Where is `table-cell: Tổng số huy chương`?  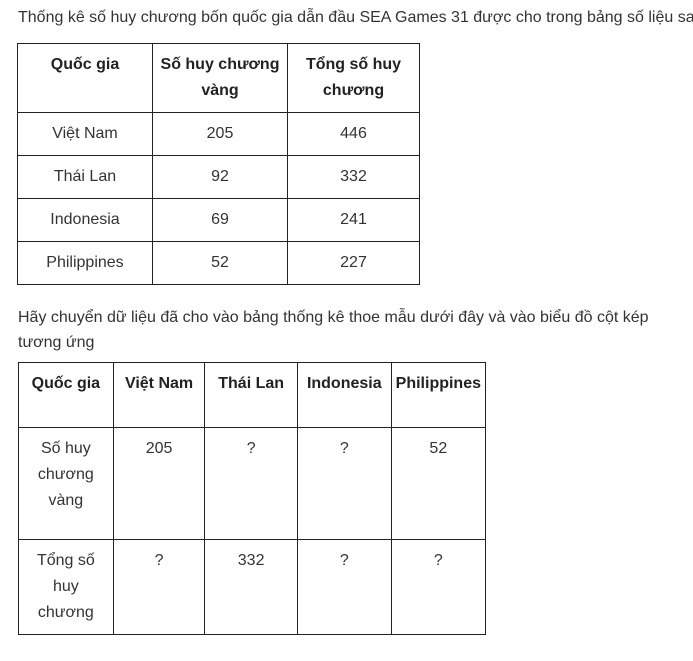
table-cell: Tổng số huy chương is located at coordinates (66, 587).